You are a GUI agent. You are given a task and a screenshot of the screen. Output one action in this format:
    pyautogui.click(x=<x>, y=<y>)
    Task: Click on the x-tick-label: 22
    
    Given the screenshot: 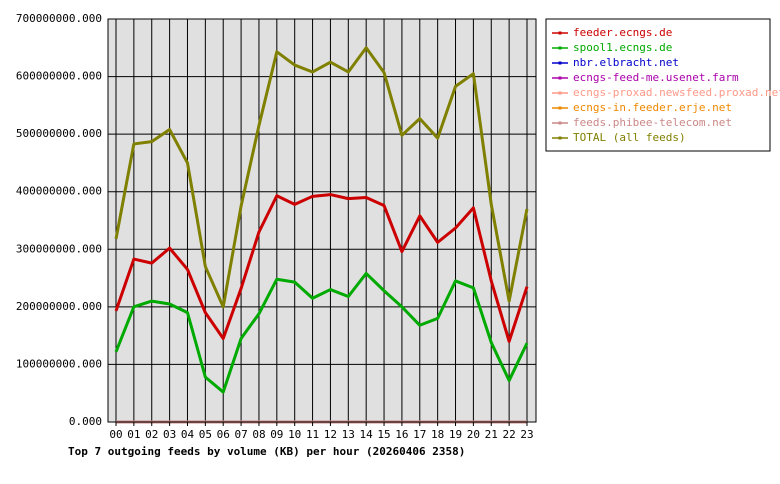 What is the action you would take?
    pyautogui.click(x=509, y=434)
    